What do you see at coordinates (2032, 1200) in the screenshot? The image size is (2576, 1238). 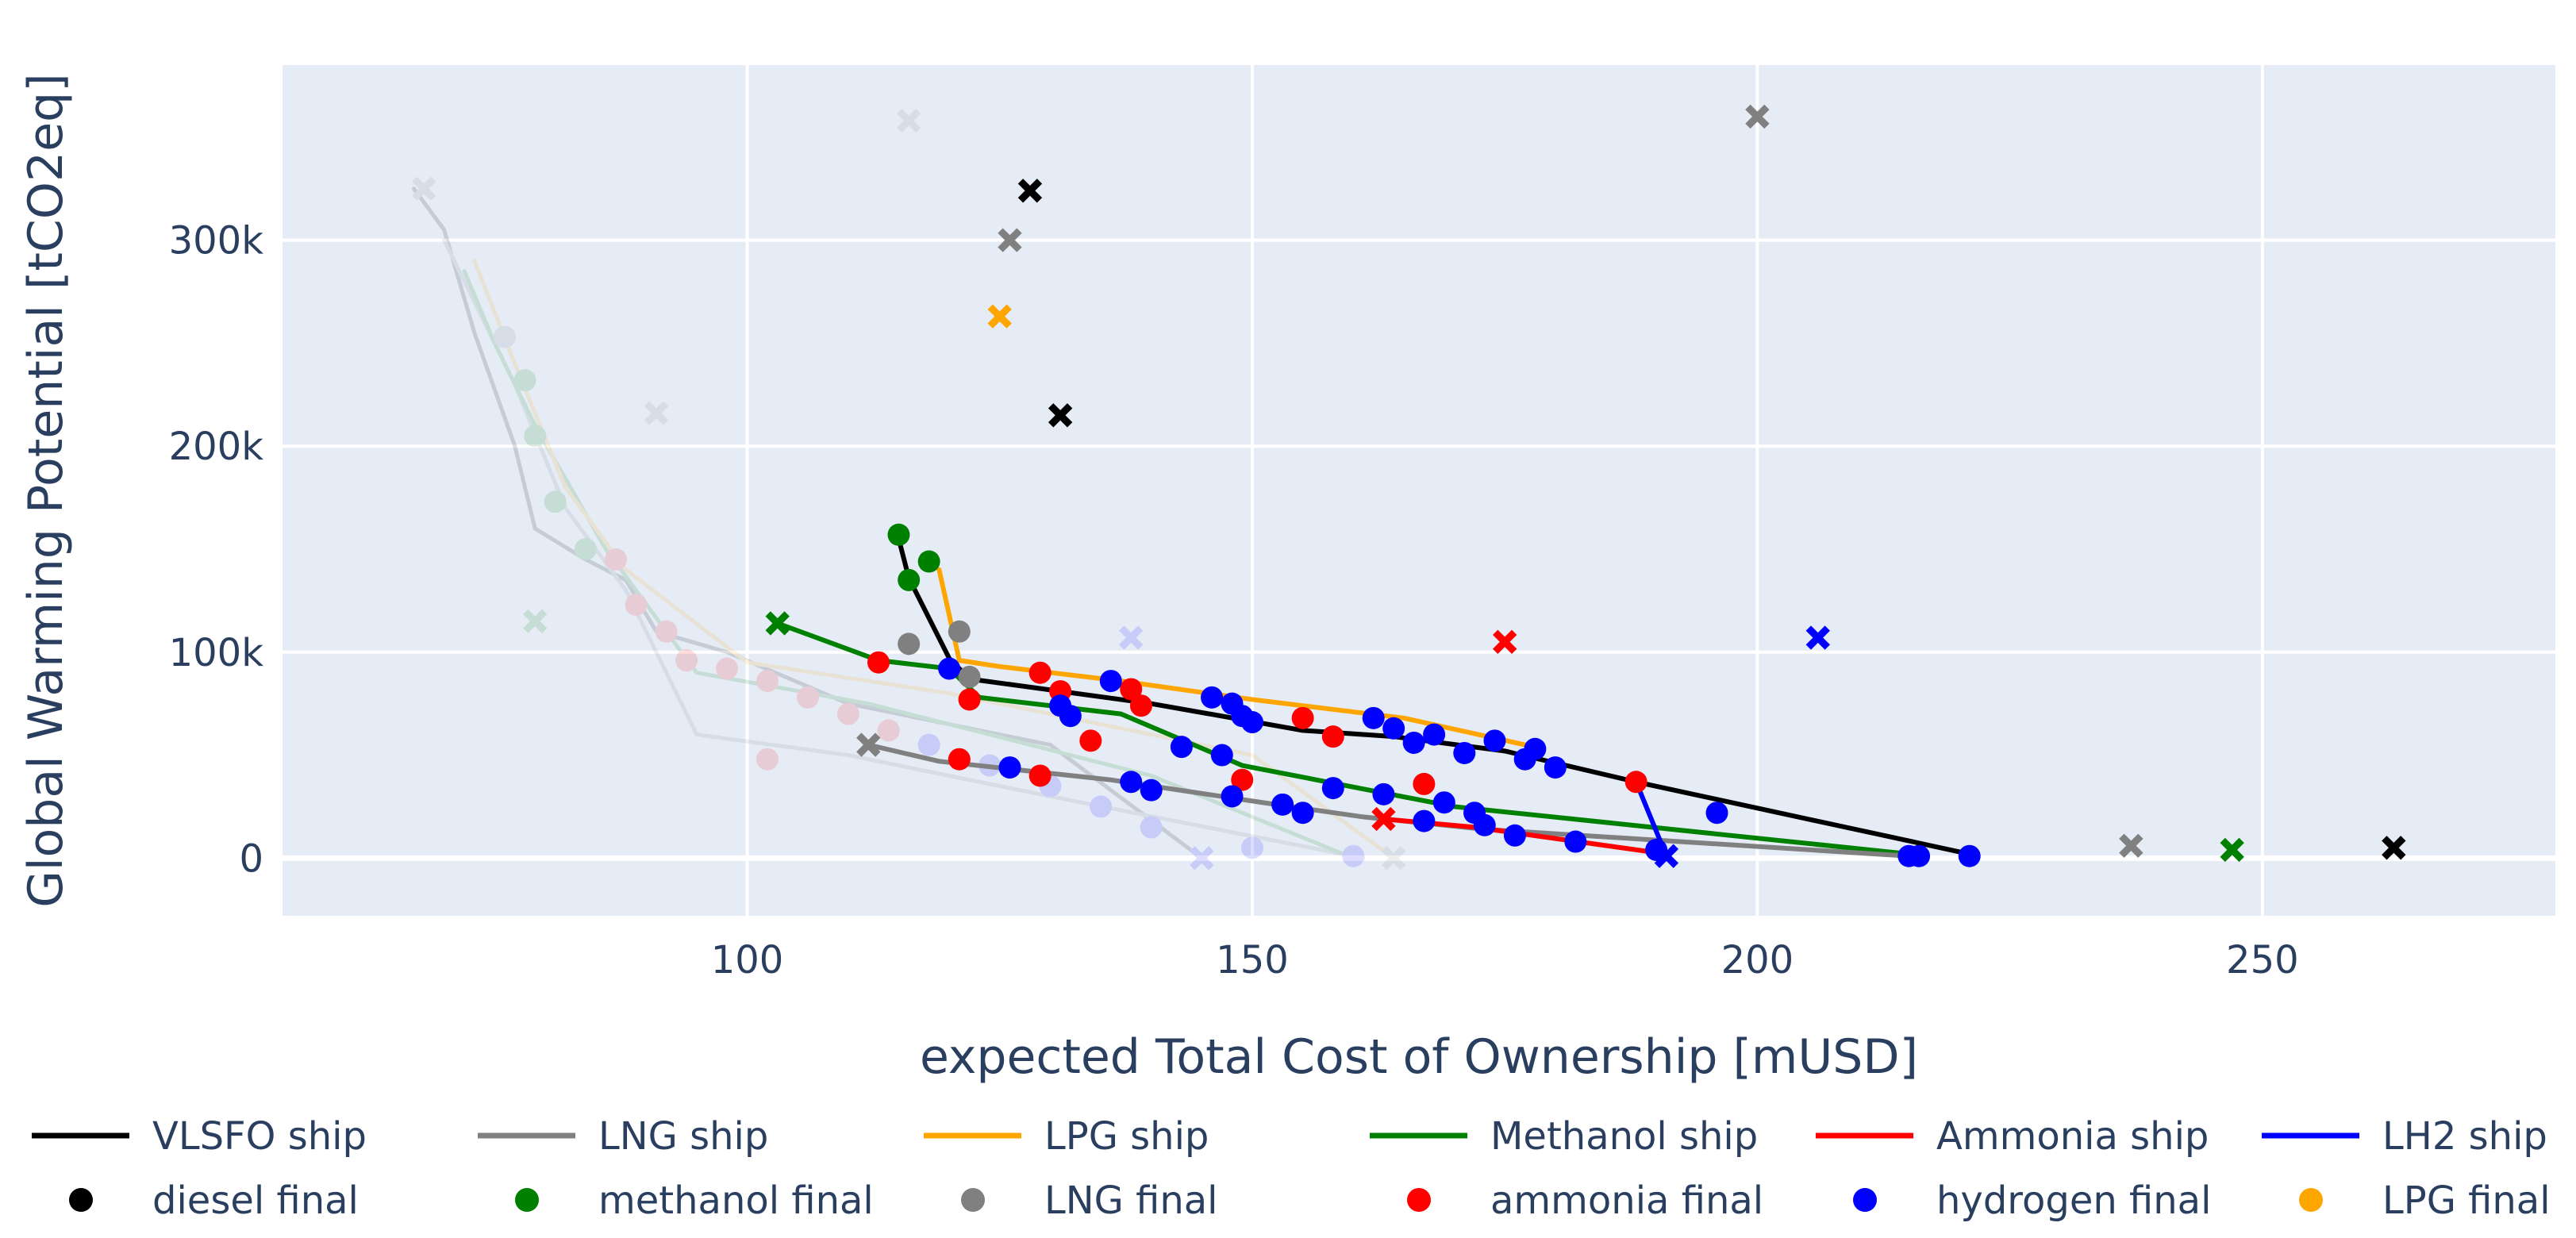 I see `legend-item-hydrogen-final: hydrogen final` at bounding box center [2032, 1200].